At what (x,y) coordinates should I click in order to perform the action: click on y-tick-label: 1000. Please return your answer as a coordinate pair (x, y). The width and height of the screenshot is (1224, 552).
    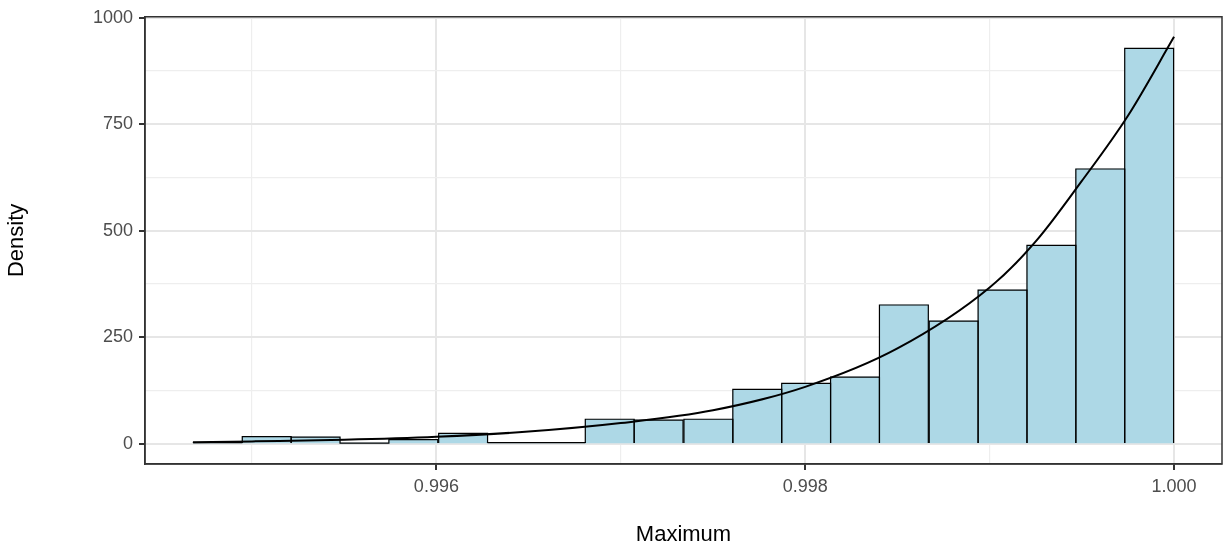
    Looking at the image, I should click on (112, 16).